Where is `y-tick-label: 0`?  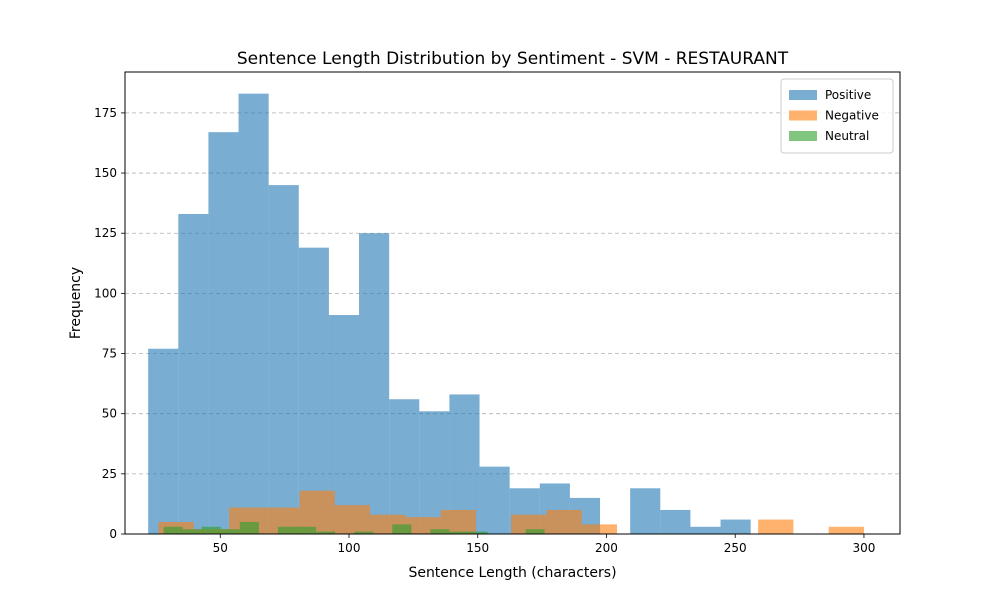 y-tick-label: 0 is located at coordinates (113, 534).